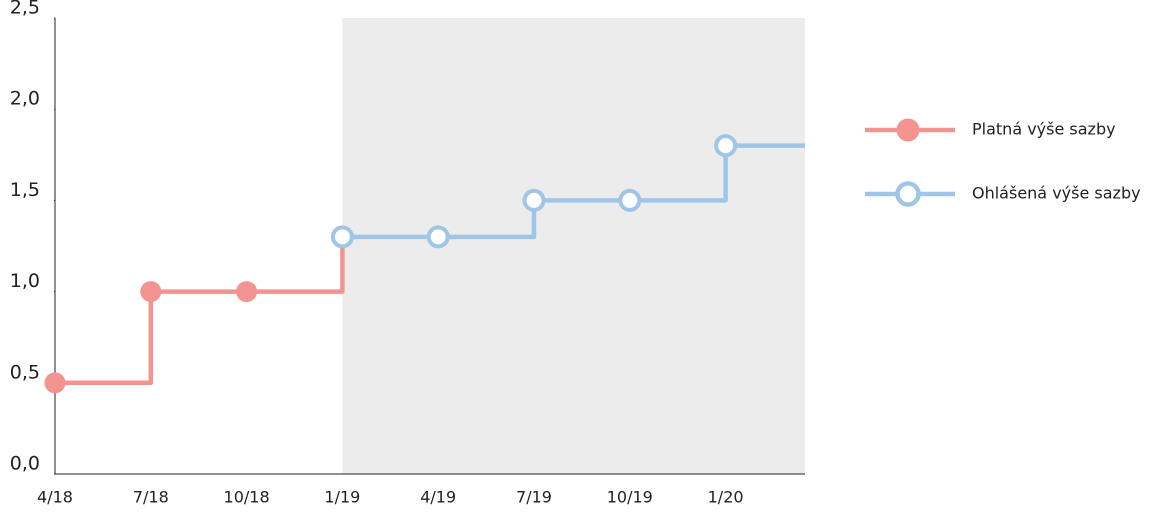  Describe the element at coordinates (630, 497) in the screenshot. I see `x-tick-label: 10/19` at that location.